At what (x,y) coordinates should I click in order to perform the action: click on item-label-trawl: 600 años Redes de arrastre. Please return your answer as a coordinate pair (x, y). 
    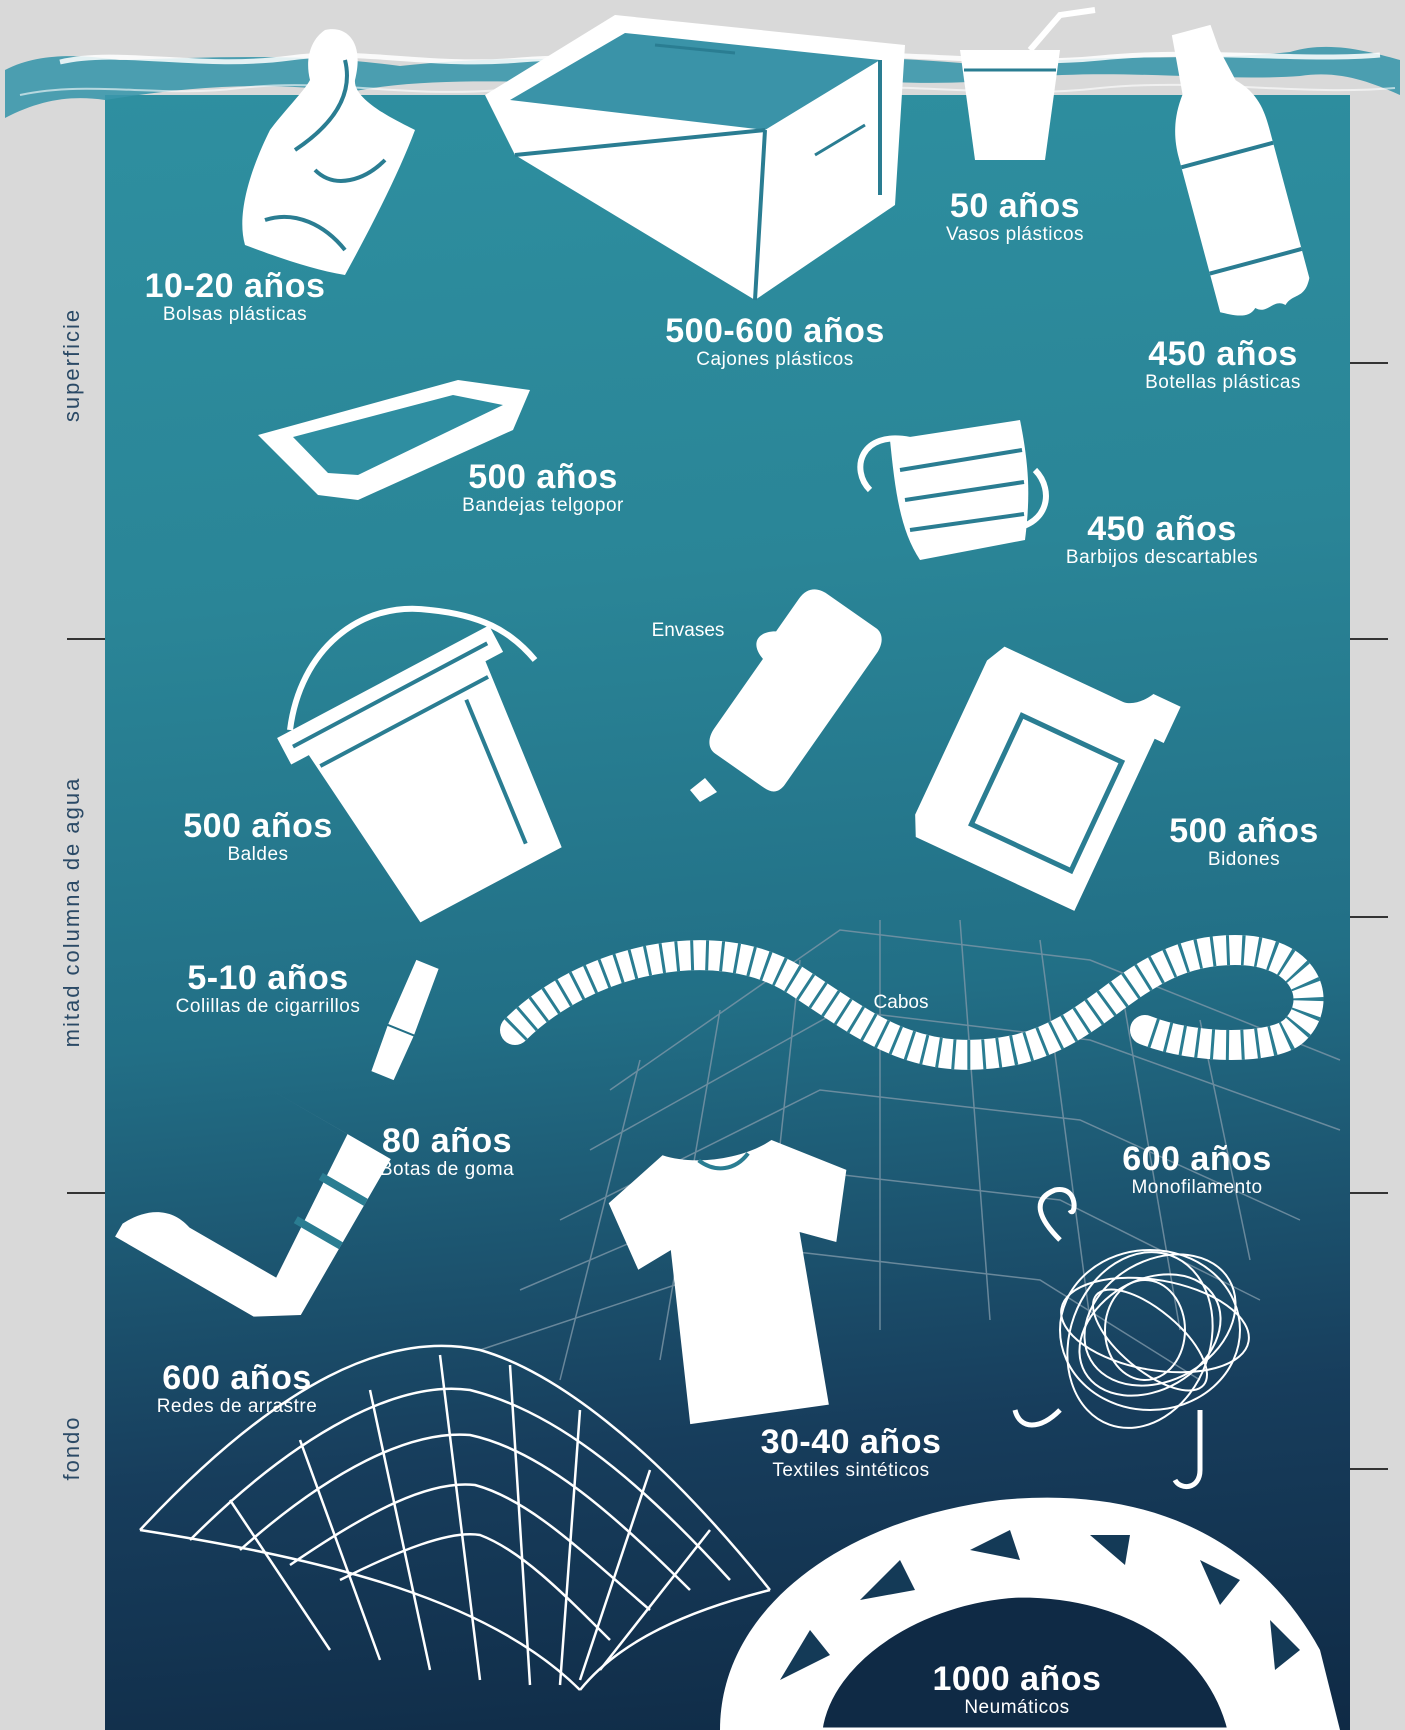
    Looking at the image, I should click on (237, 1389).